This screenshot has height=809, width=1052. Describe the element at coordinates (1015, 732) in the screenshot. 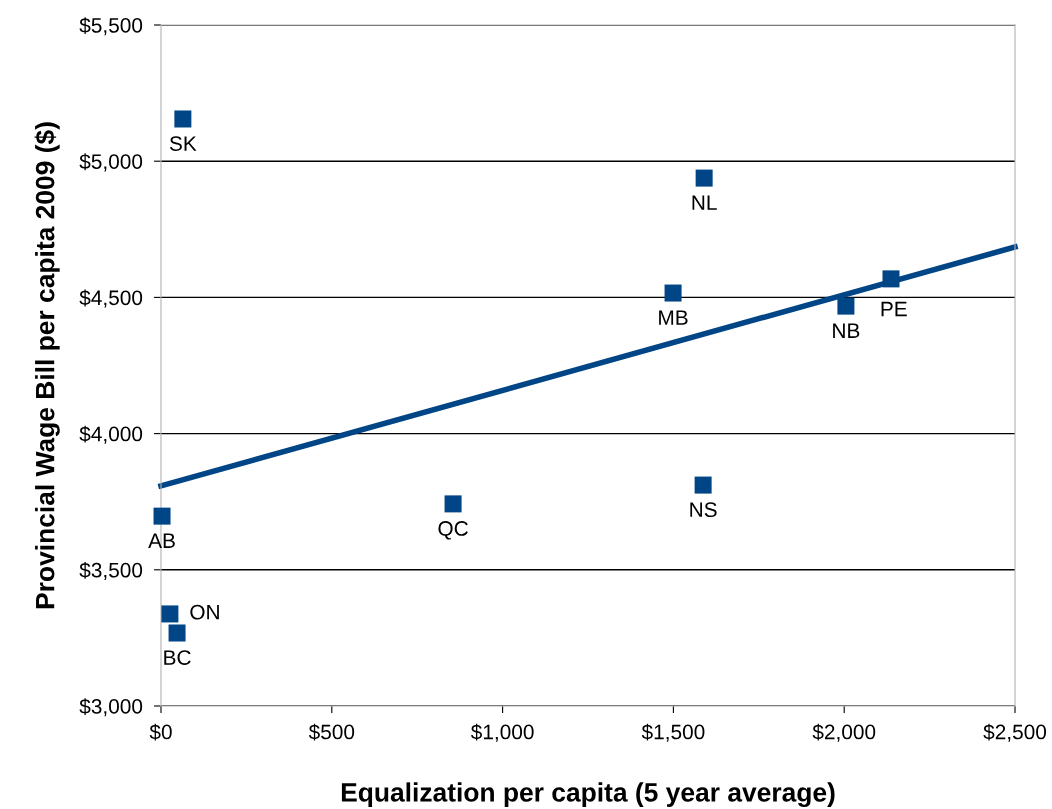

I see `x-tick-label: $2,500` at that location.